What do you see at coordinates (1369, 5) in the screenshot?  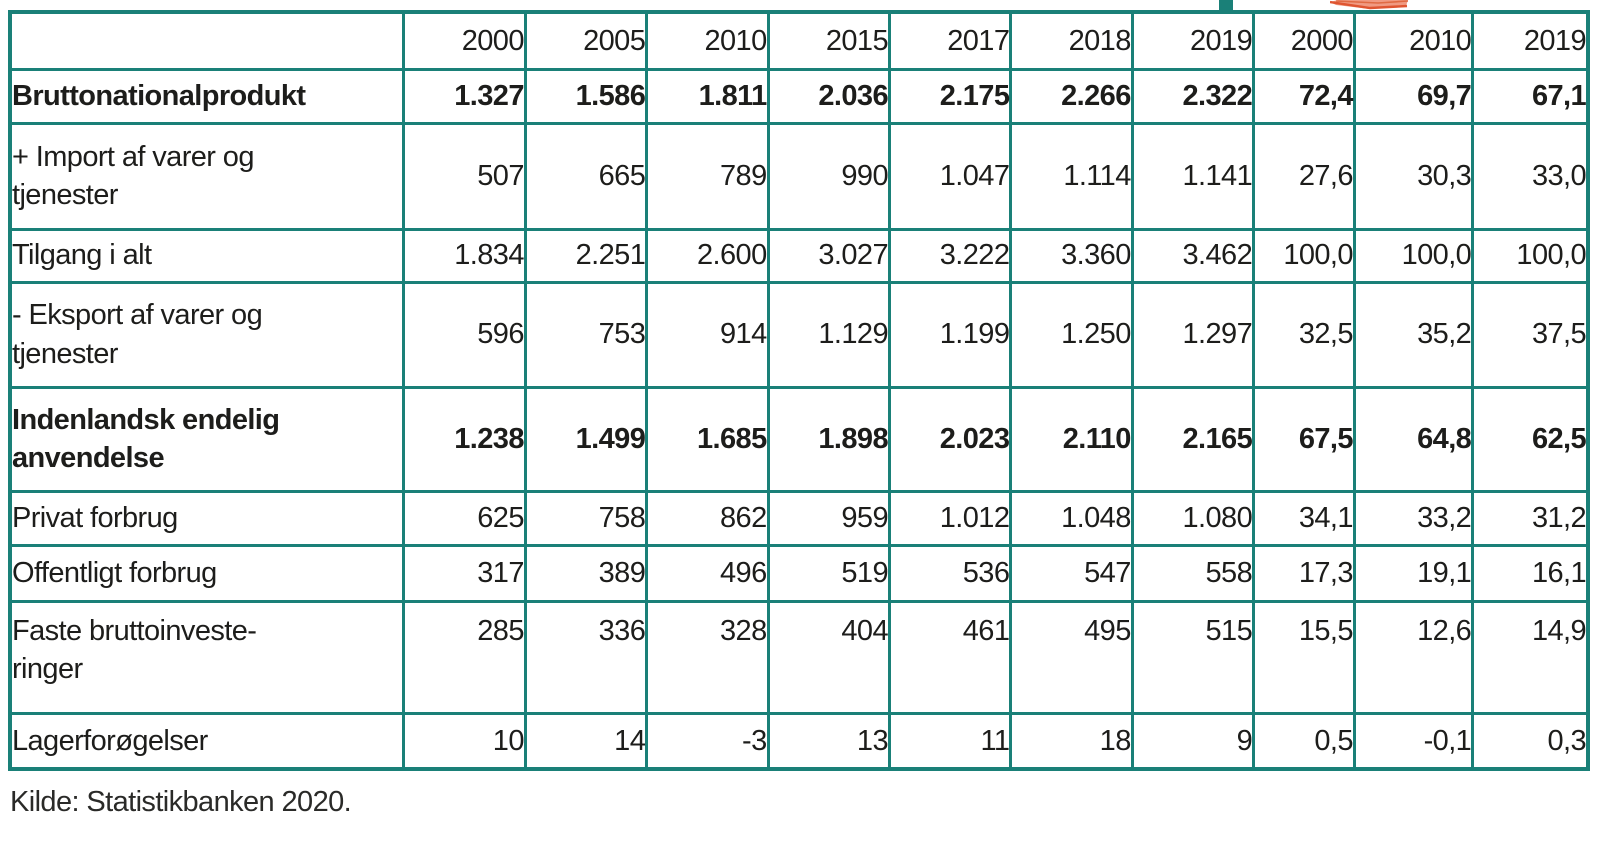 I see `orange-scribble-icon` at bounding box center [1369, 5].